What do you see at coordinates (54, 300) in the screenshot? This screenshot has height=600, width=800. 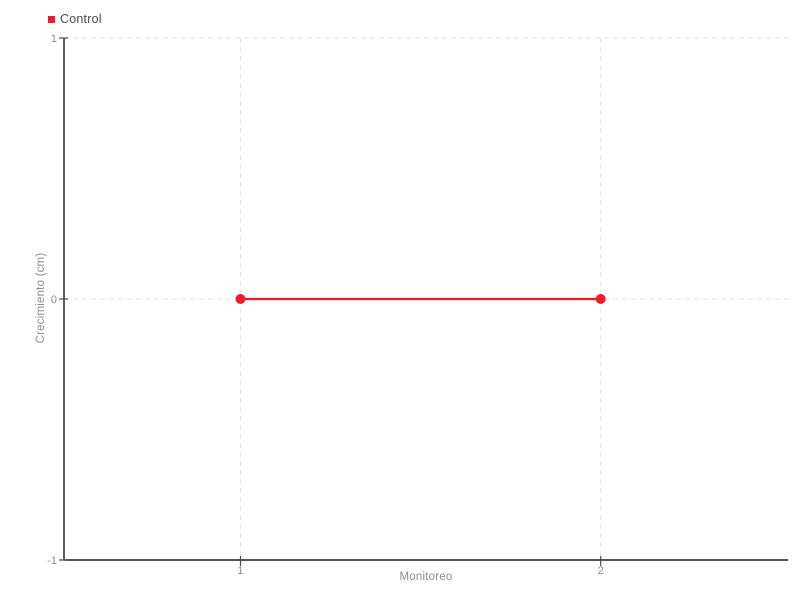 I see `y-tick-label: 0` at bounding box center [54, 300].